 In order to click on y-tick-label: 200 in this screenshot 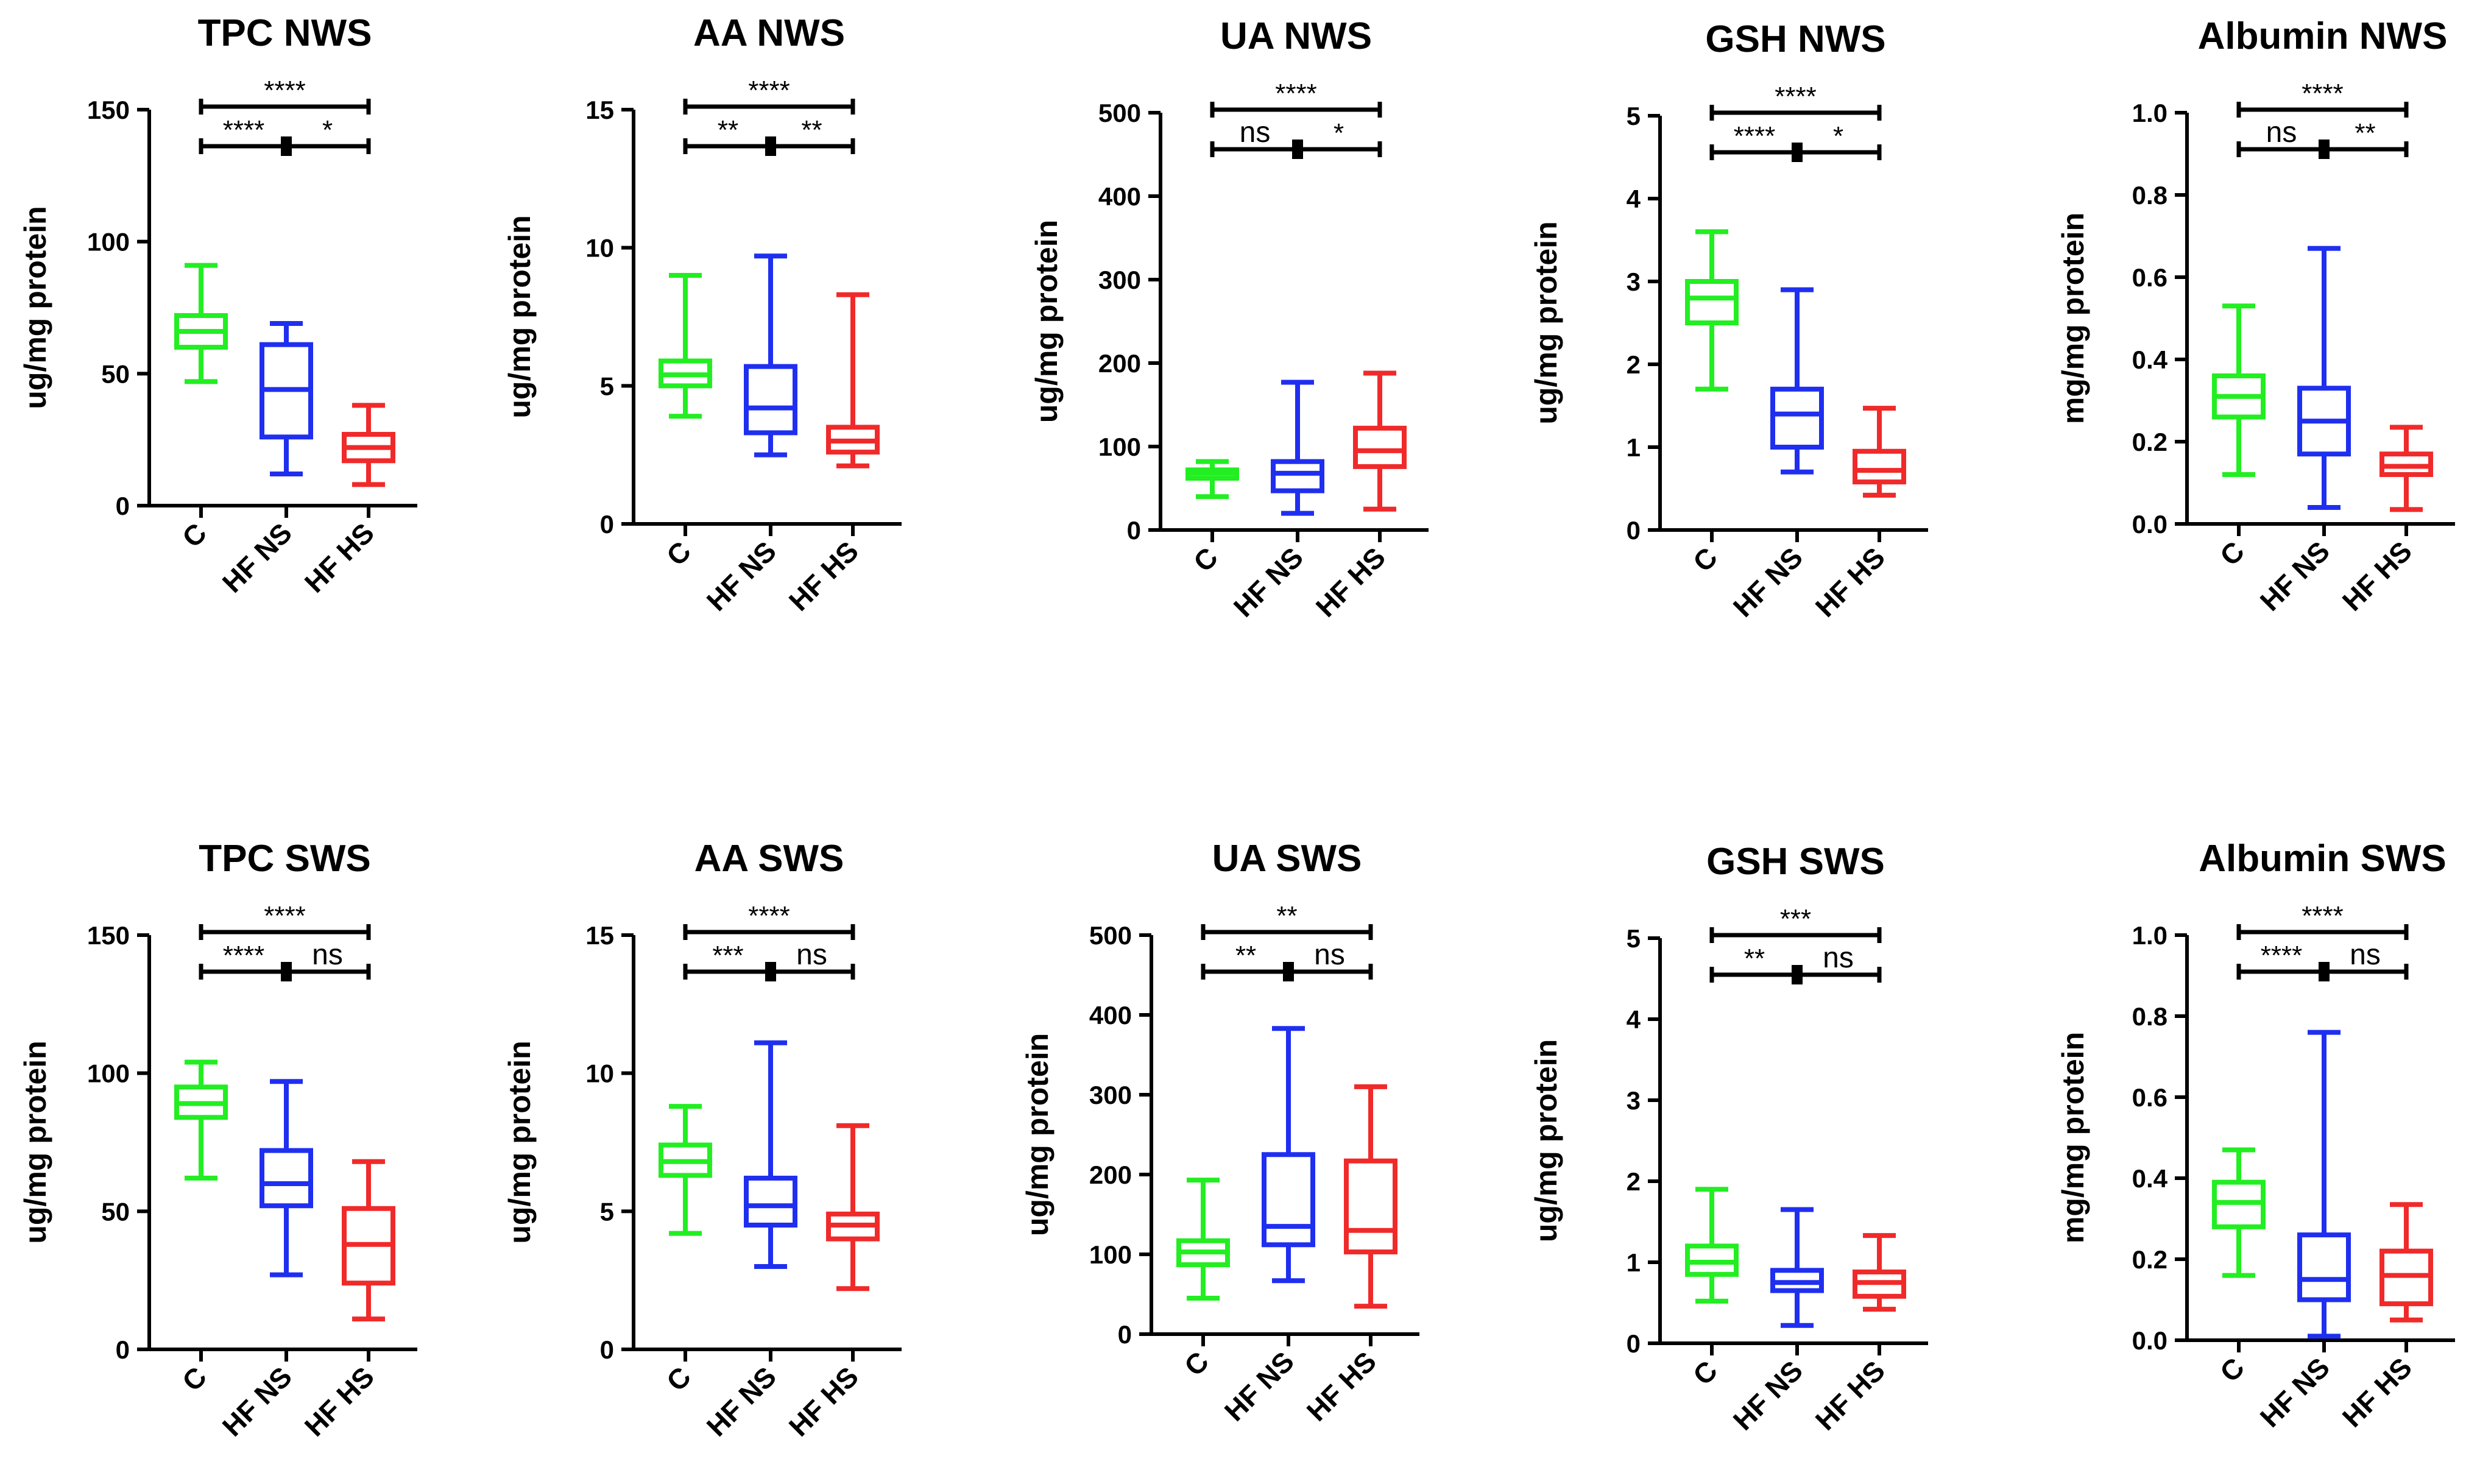, I will do `click(1110, 1175)`.